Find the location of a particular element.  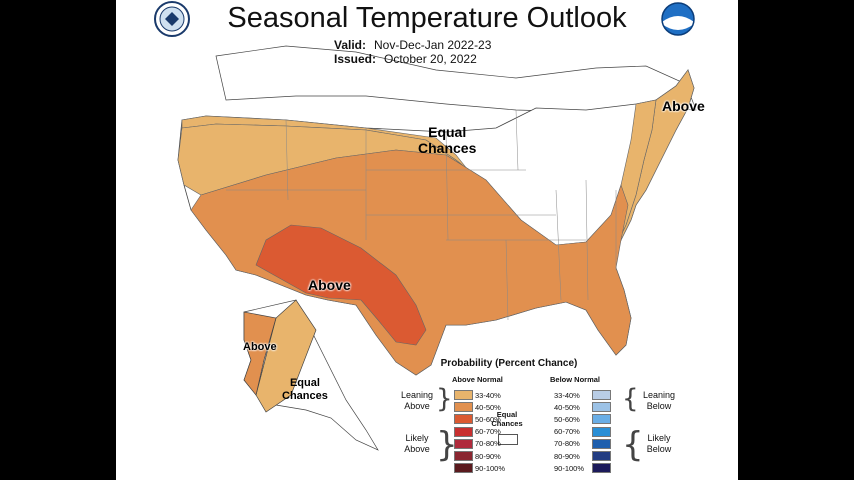

canada-outline is located at coordinates (456, 79).